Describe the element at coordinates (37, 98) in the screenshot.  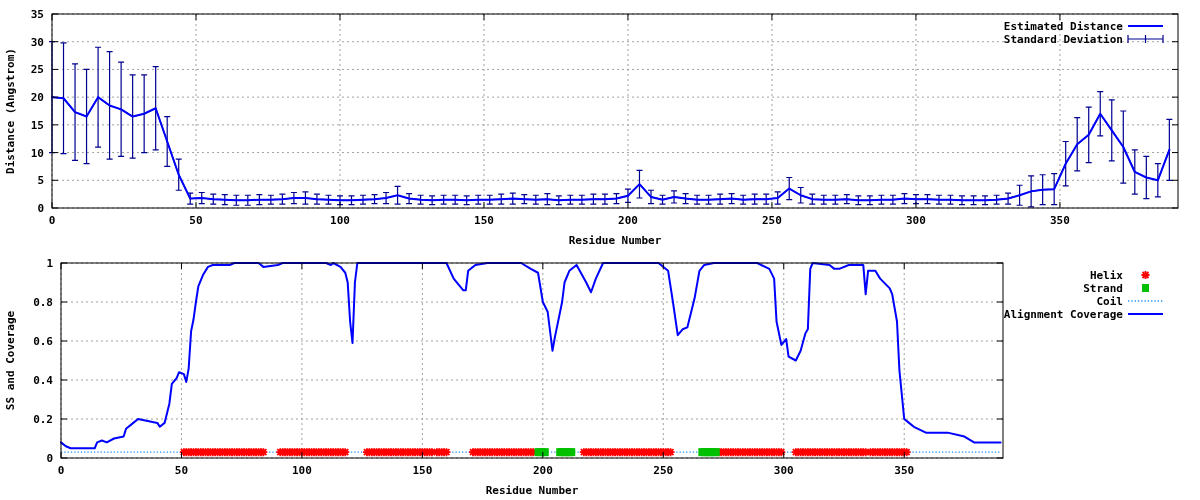
I see `y-tick-label: 20` at that location.